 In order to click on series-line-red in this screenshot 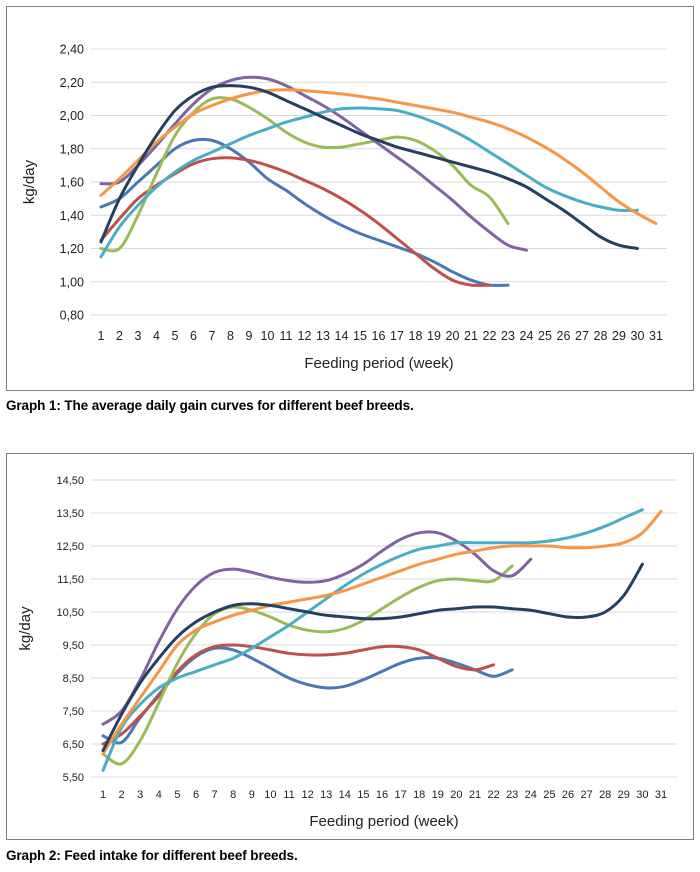, I will do `click(295, 221)`.